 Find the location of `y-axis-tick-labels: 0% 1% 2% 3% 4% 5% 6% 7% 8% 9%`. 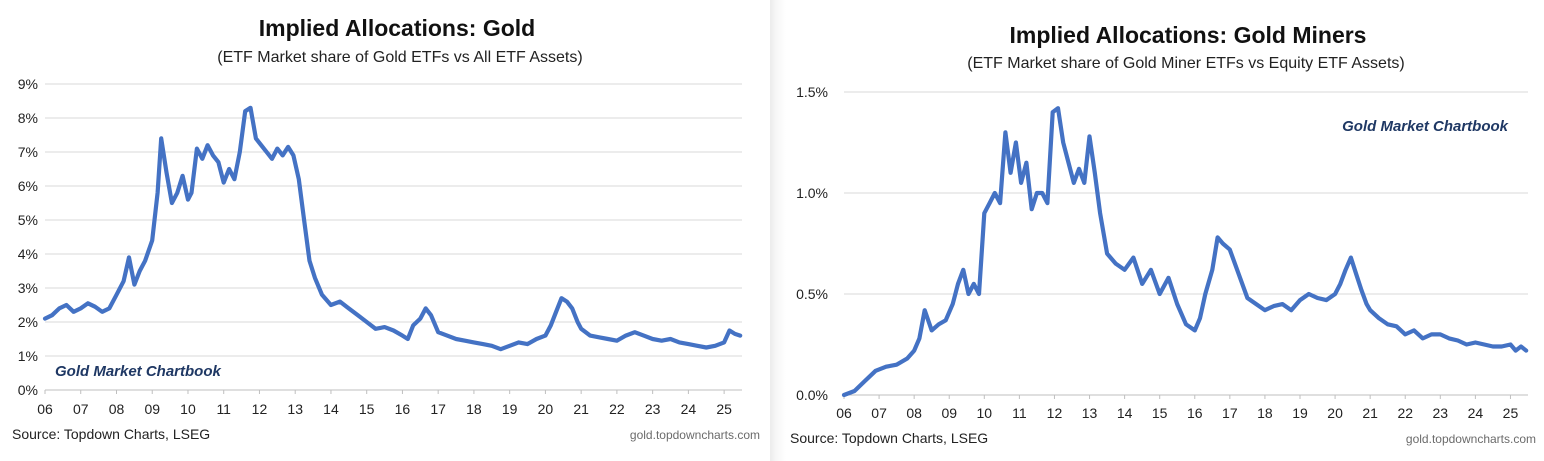

y-axis-tick-labels: 0% 1% 2% 3% 4% 5% 6% 7% 8% 9% is located at coordinates (28, 237).